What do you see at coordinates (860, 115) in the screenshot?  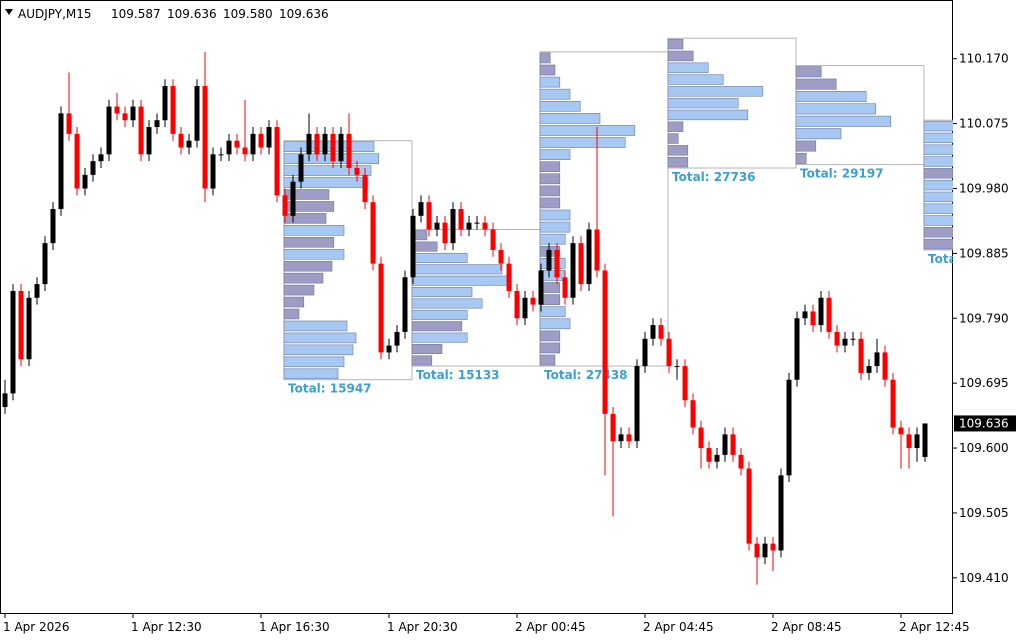 I see `profile-box` at bounding box center [860, 115].